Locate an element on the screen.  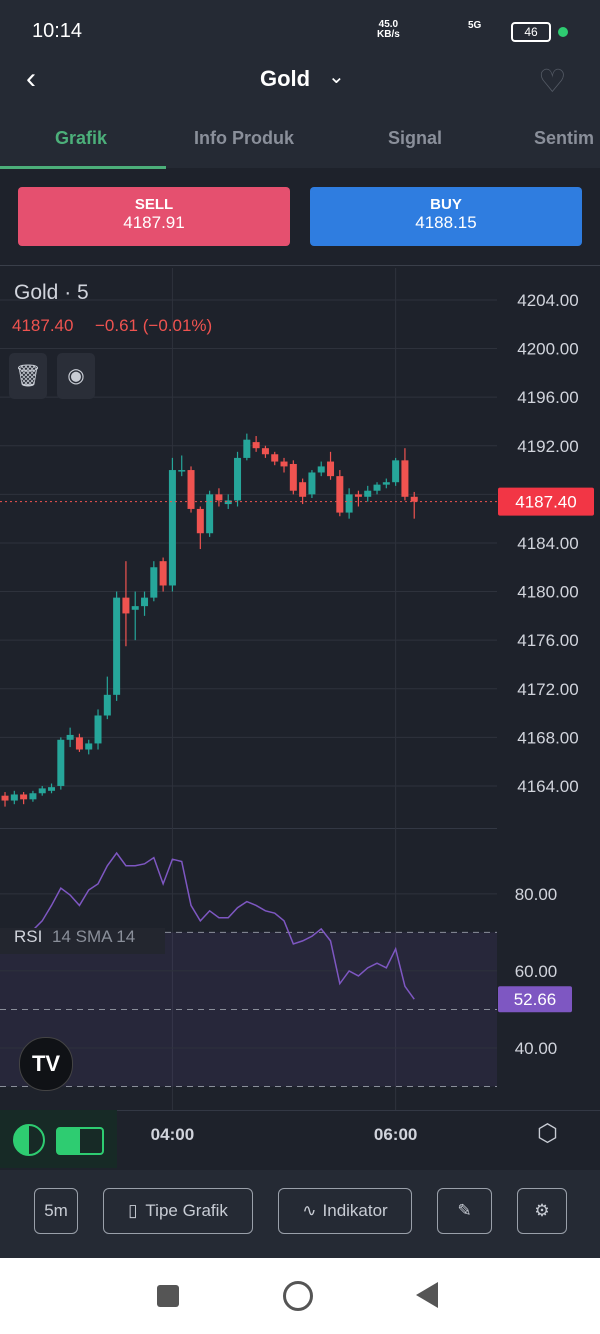
battery: 46 is located at coordinates (531, 32).